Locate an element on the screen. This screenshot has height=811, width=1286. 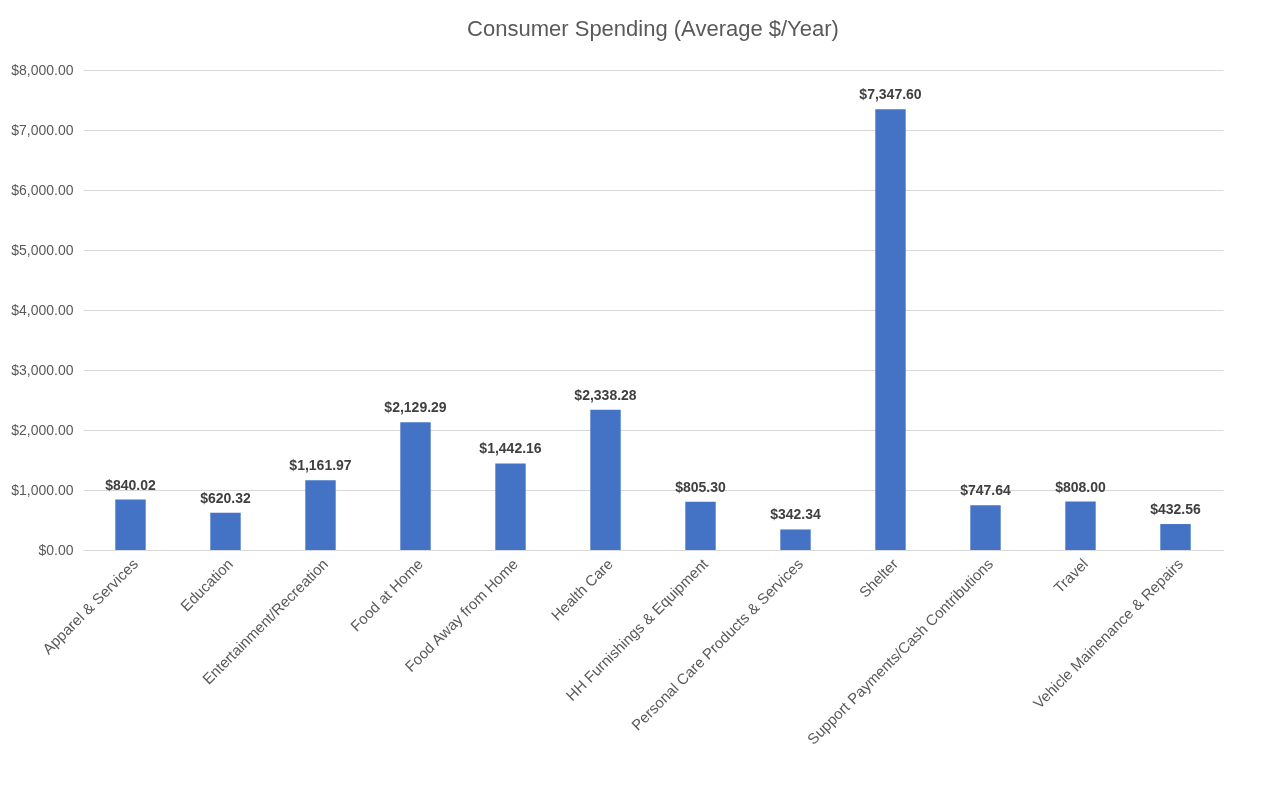
y-tick-label: $3,000.00 is located at coordinates (42, 369).